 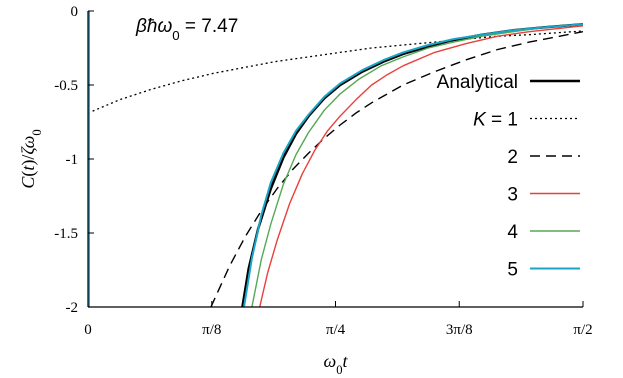 I want to click on legend-label: Analytical, so click(x=477, y=82).